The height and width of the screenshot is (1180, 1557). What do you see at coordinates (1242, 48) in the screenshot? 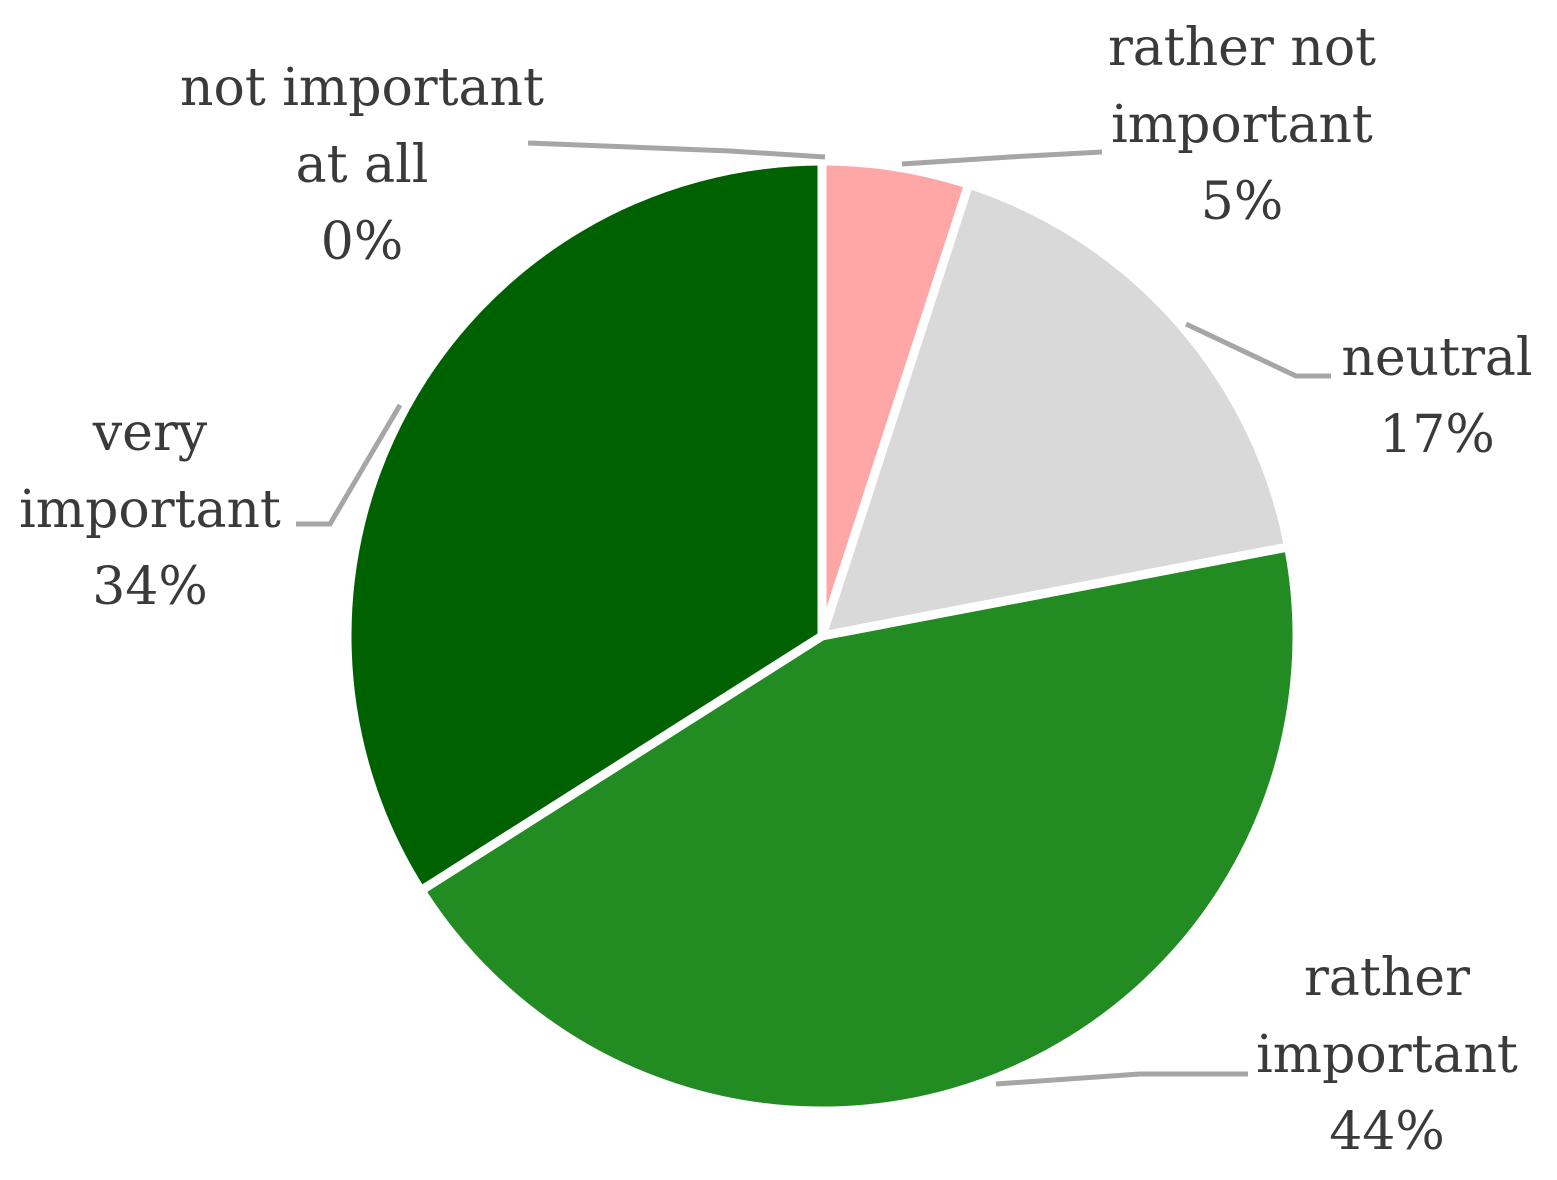
I see `slice-category: rather not` at bounding box center [1242, 48].